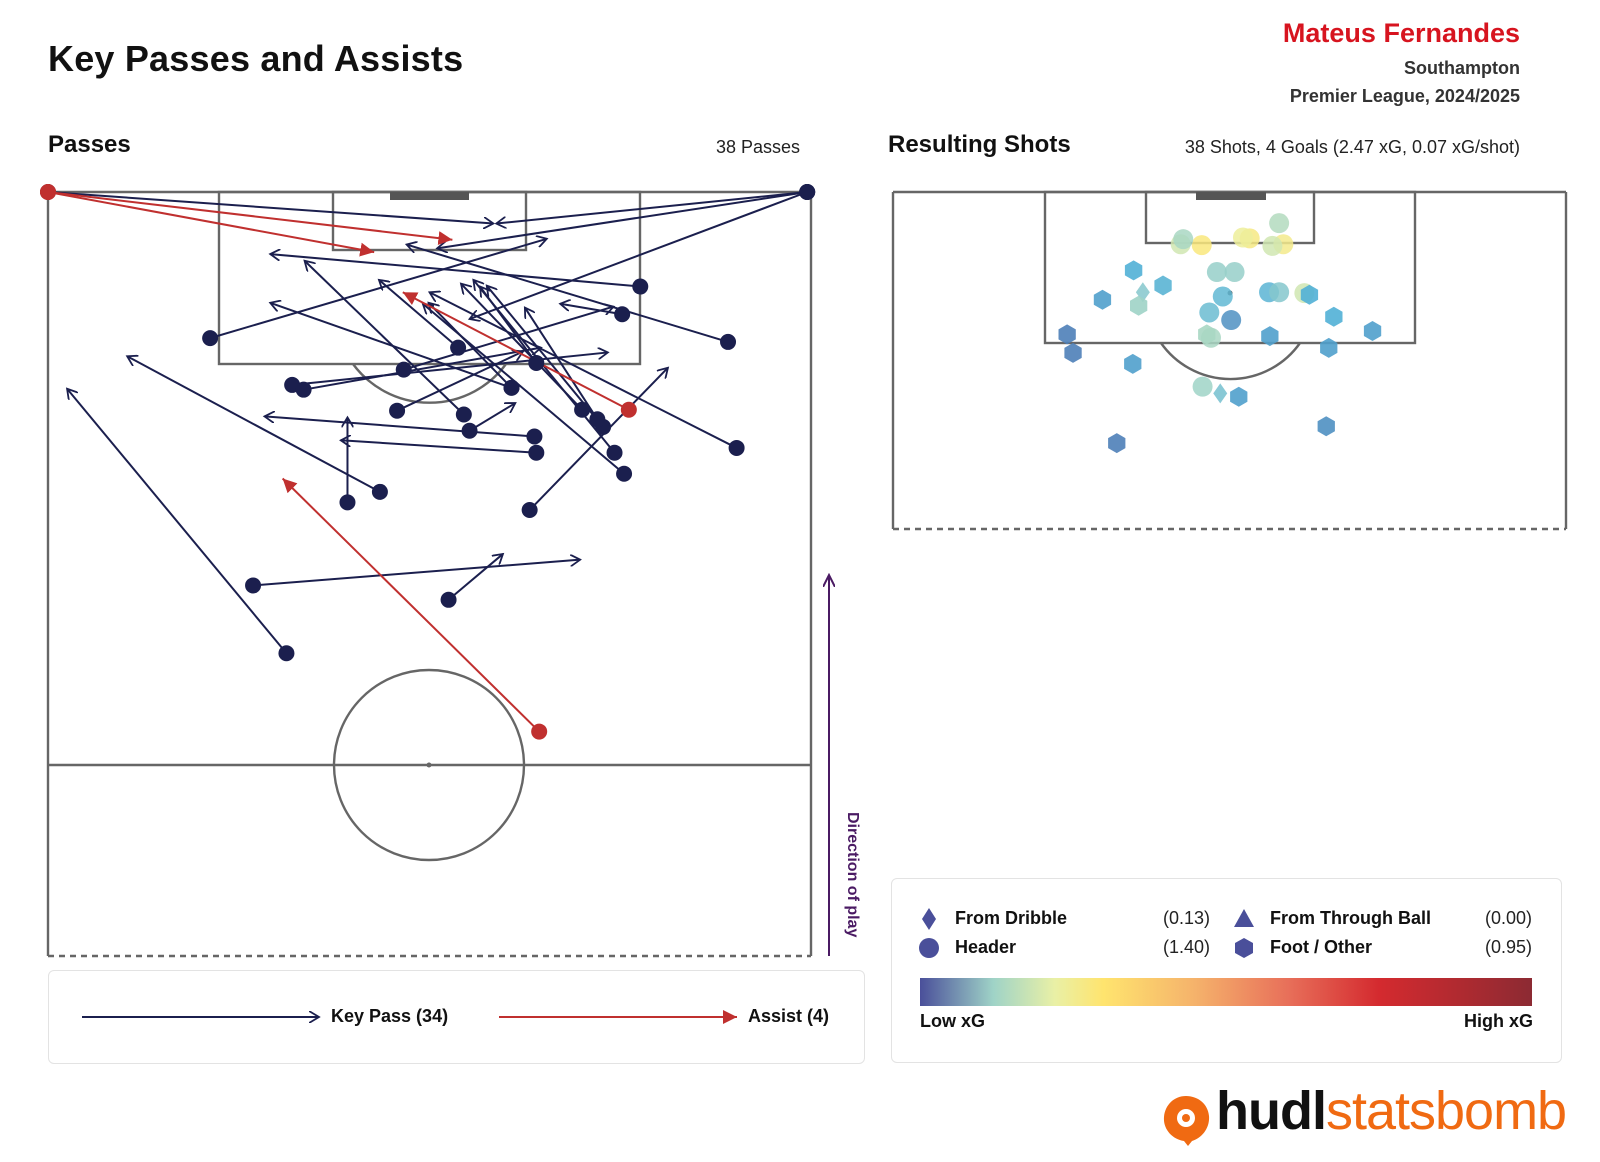  I want to click on six-yard-box, so click(429, 221).